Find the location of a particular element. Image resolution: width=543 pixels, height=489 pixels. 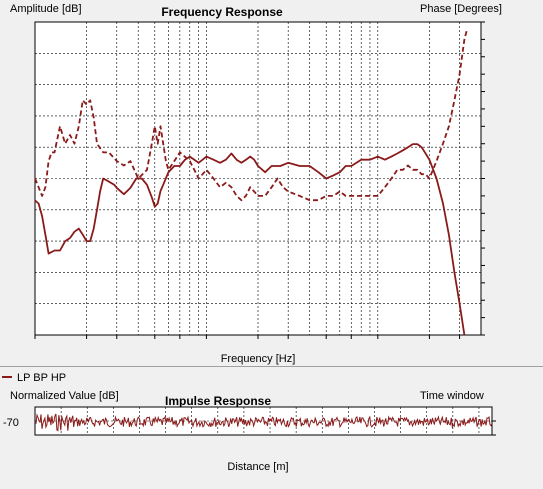

impulse-y-tick-label: -70 is located at coordinates (11, 423).